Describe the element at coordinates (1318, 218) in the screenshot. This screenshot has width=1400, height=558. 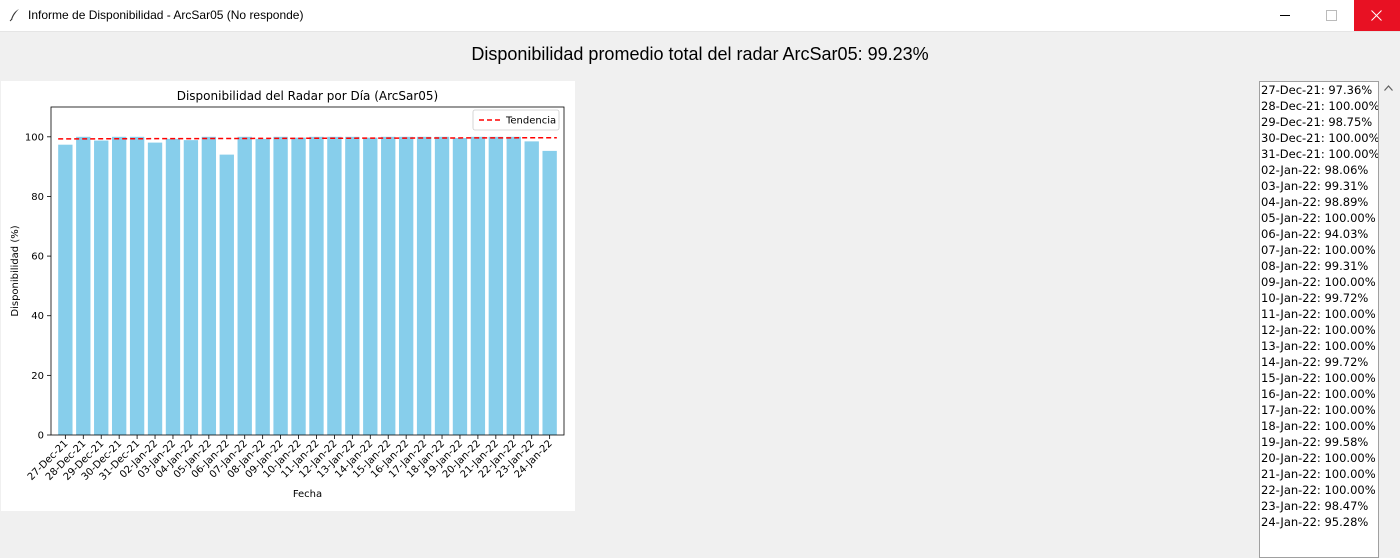
I see `list-item: 05-Jan-22: 100.00%` at that location.